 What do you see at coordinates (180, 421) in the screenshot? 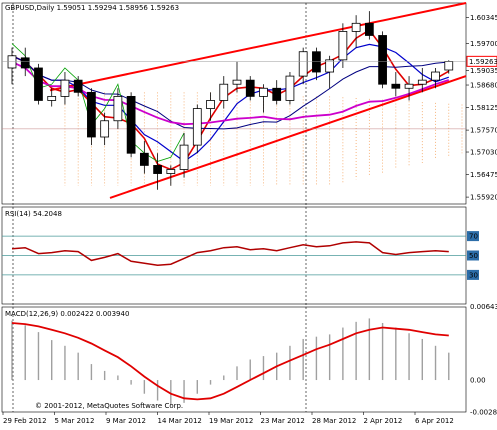
I see `x-axis-label: 14 Mar 2012` at bounding box center [180, 421].